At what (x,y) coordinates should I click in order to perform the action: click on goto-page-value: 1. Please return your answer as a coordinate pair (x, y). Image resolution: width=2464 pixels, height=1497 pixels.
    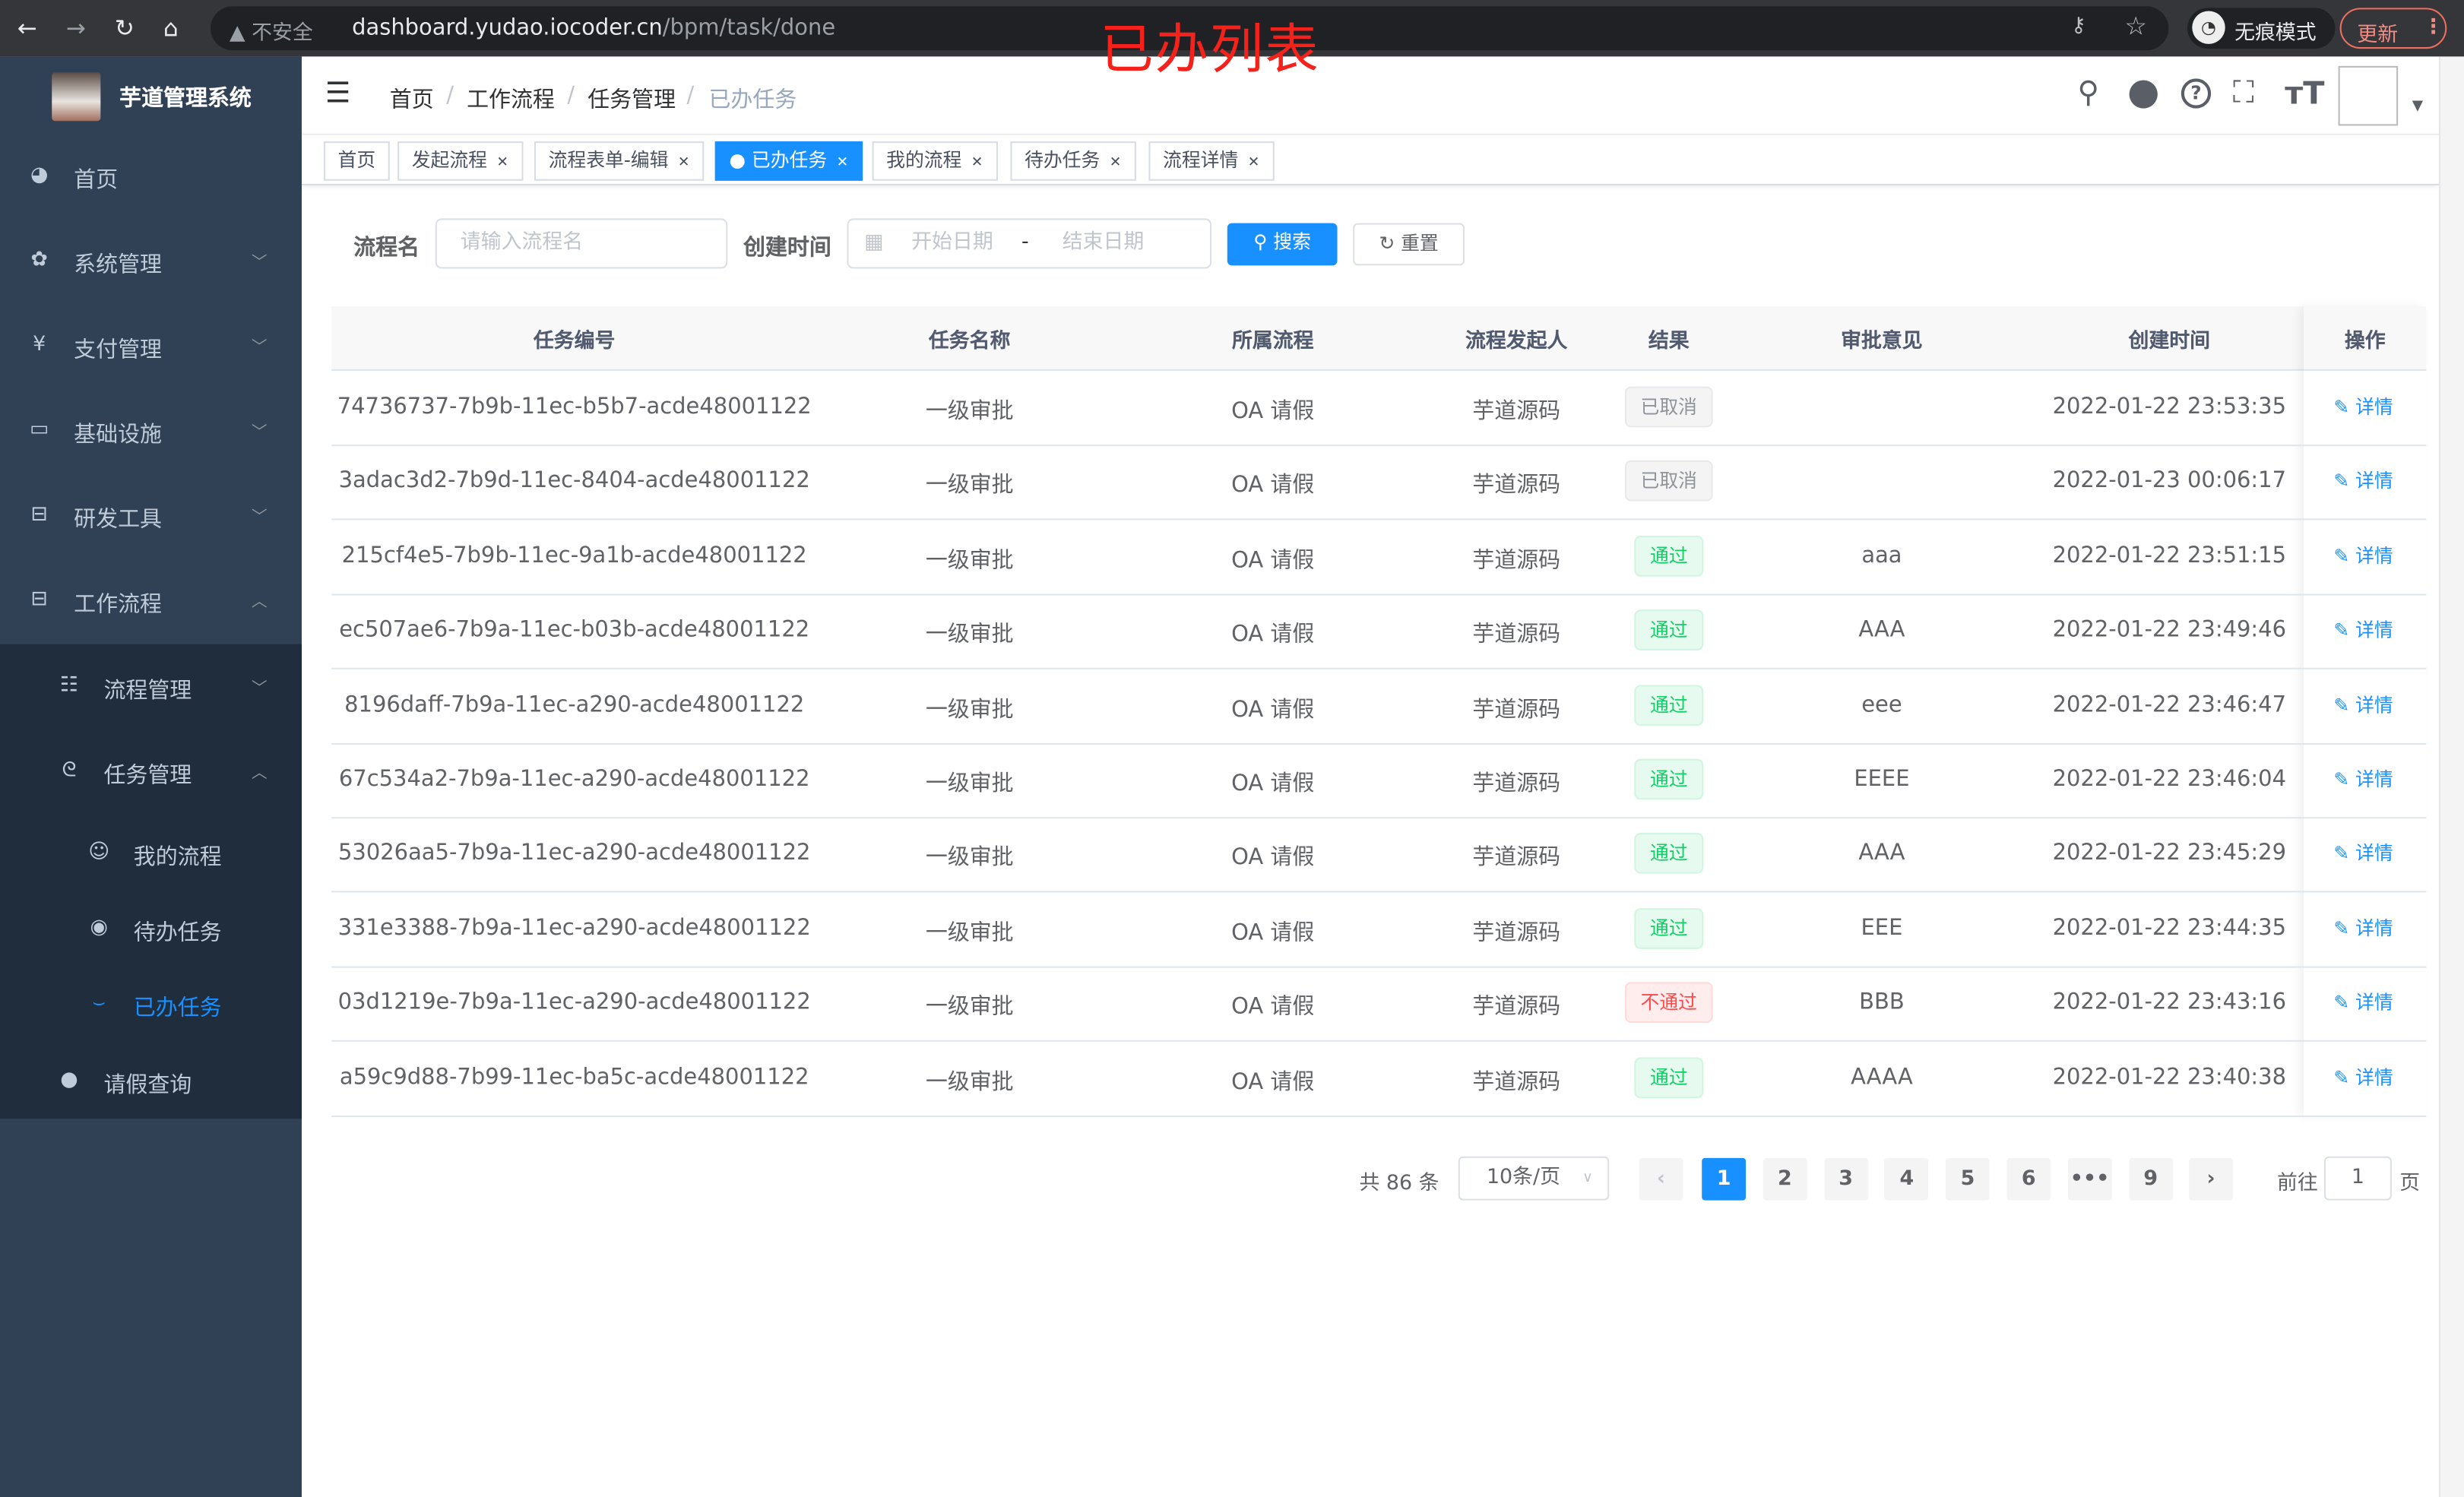
    Looking at the image, I should click on (2357, 1178).